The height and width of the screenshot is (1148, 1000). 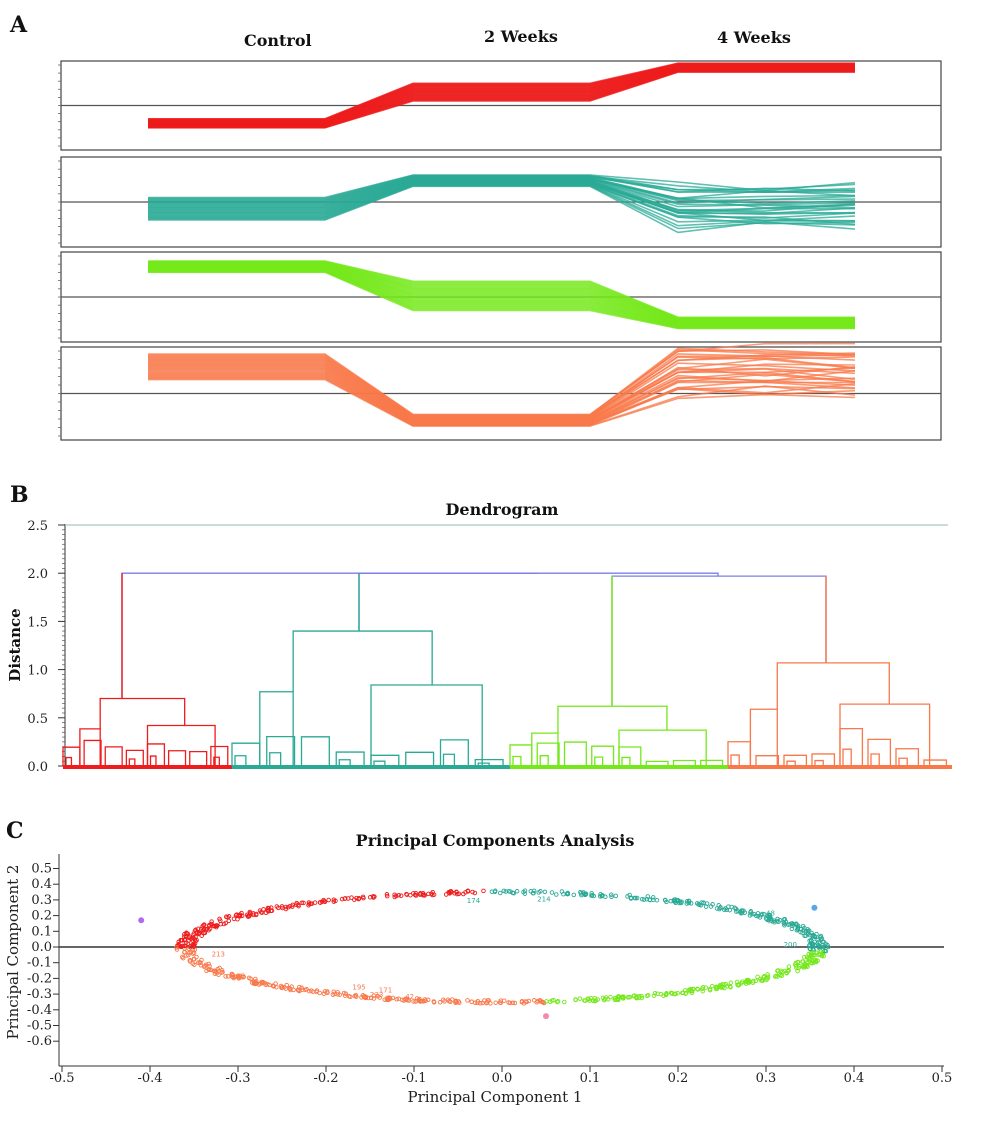 I want to click on dendrogram-root-link, so click(x=329, y=635).